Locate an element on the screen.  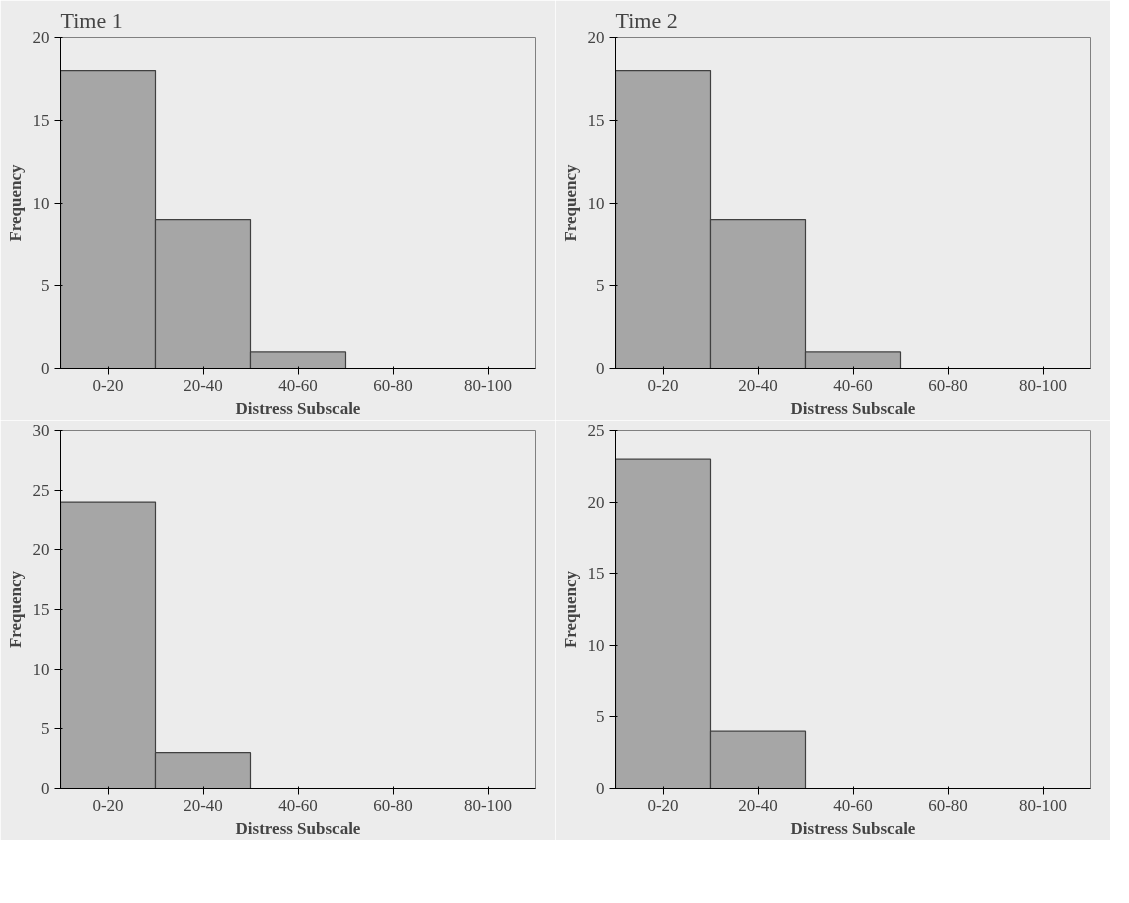
y-tick-label: 30 is located at coordinates (41, 430).